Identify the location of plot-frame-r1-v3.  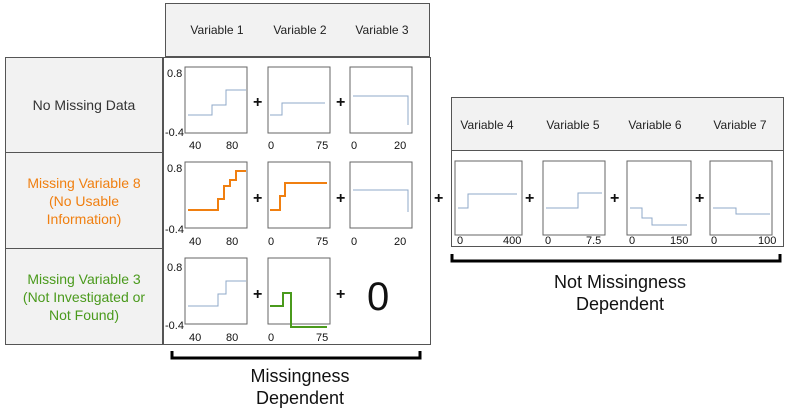
(381, 100).